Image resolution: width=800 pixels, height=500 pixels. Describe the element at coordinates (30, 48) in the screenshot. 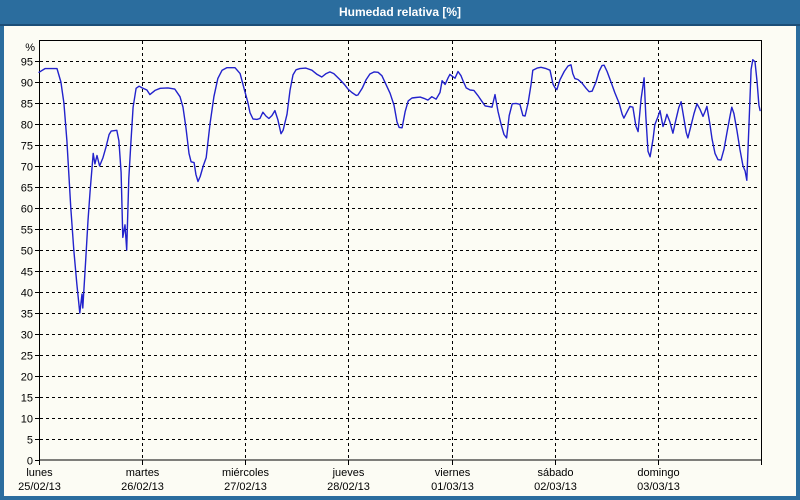

I see `y-axis-unit-label: %` at that location.